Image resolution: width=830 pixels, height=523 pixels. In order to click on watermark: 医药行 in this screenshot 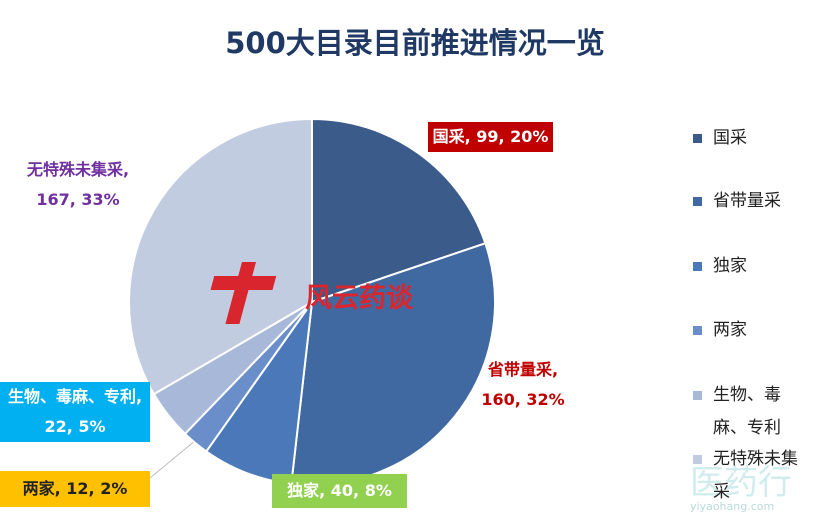, I will do `click(741, 483)`.